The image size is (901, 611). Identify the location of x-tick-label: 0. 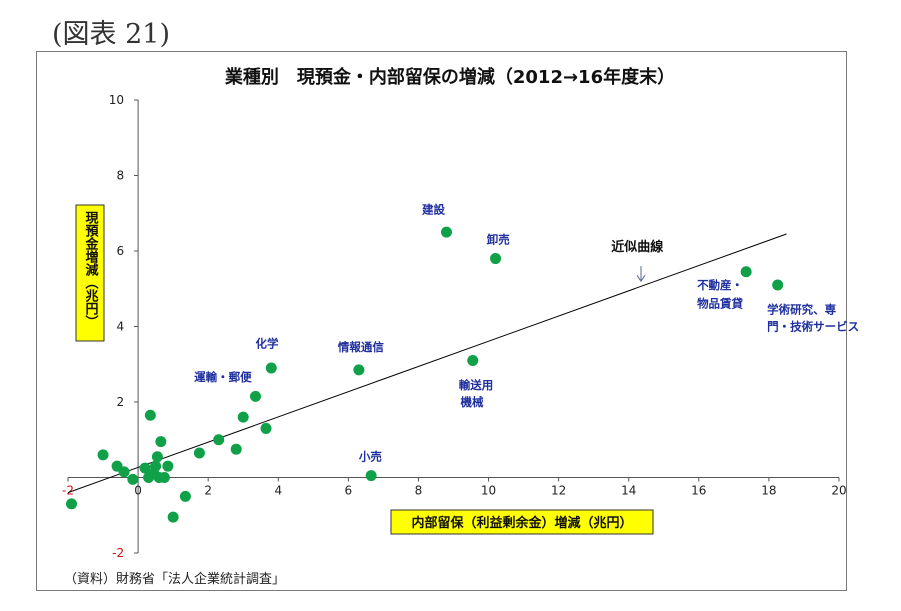
(138, 491).